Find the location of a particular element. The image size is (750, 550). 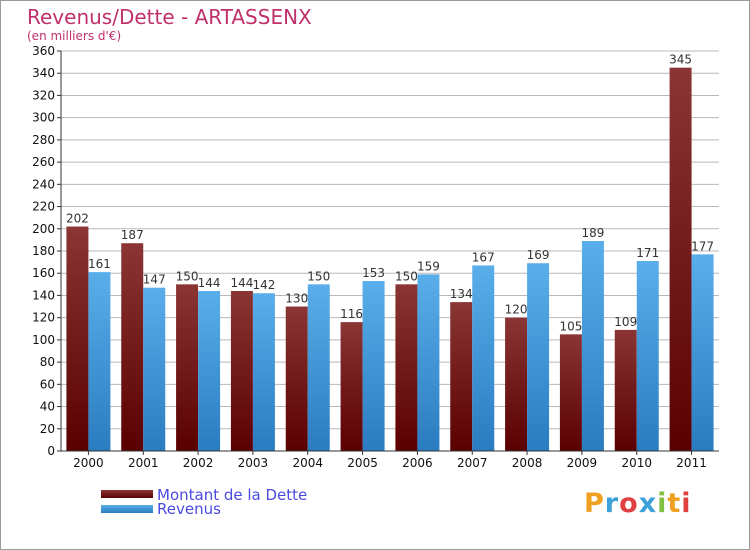

value-label: 167 is located at coordinates (483, 257).